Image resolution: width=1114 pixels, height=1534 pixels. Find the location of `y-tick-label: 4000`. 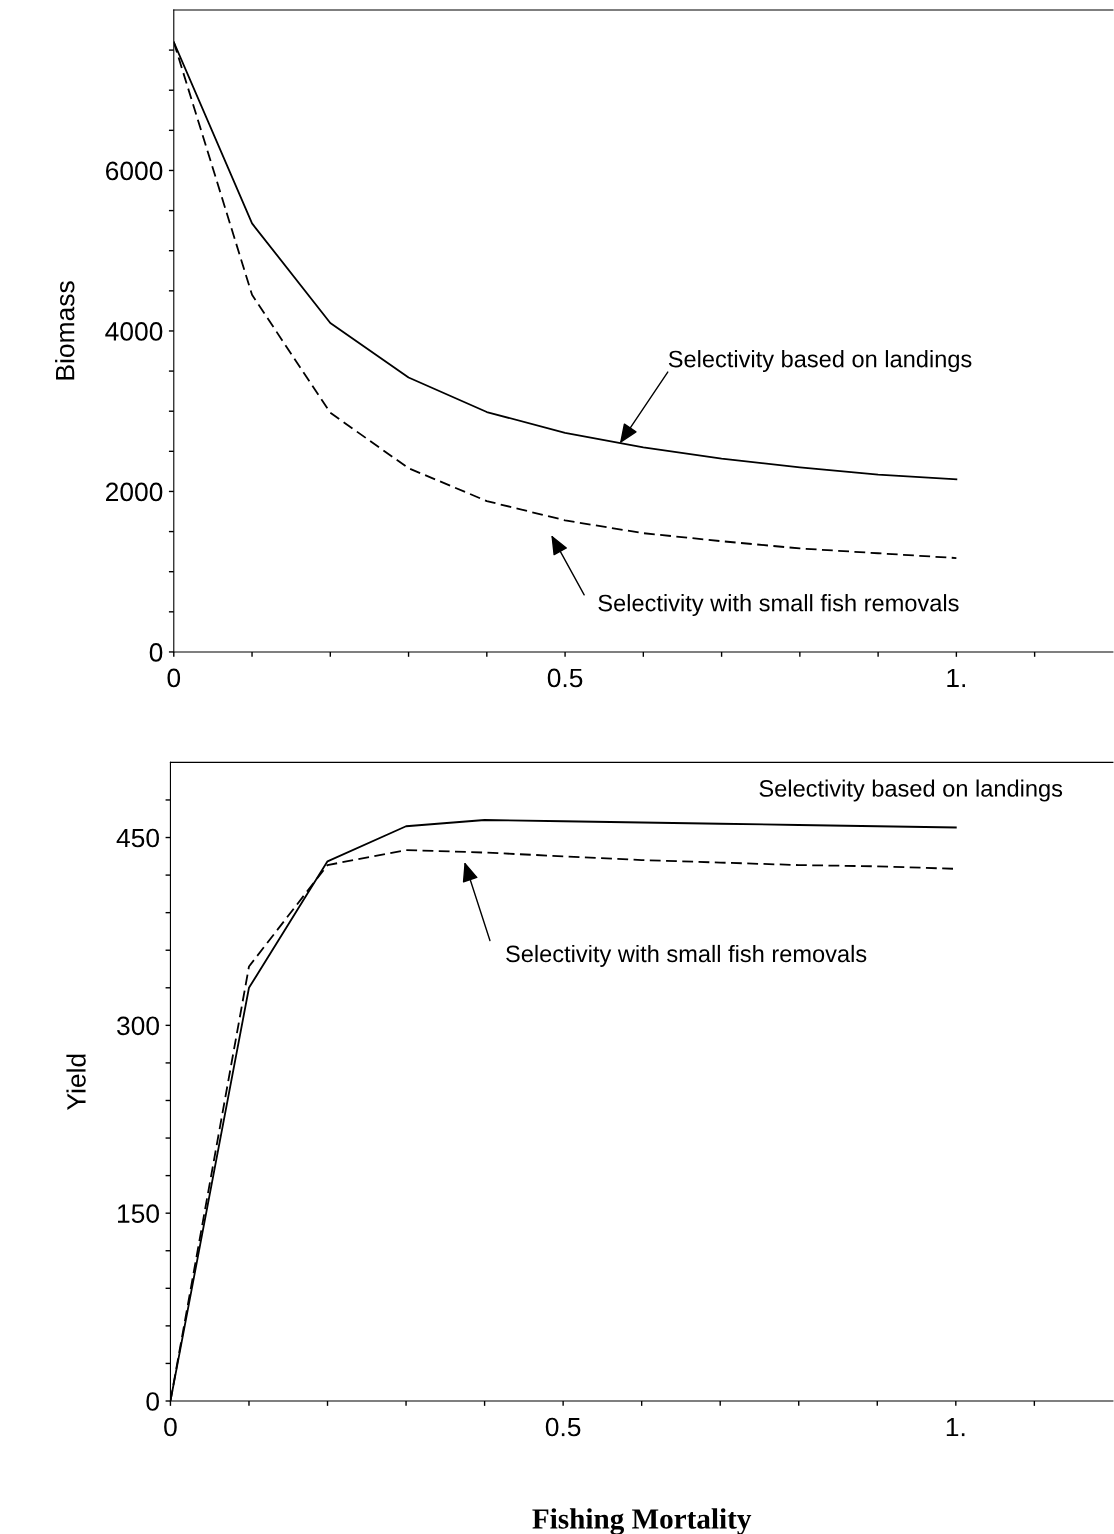

y-tick-label: 4000 is located at coordinates (134, 331).